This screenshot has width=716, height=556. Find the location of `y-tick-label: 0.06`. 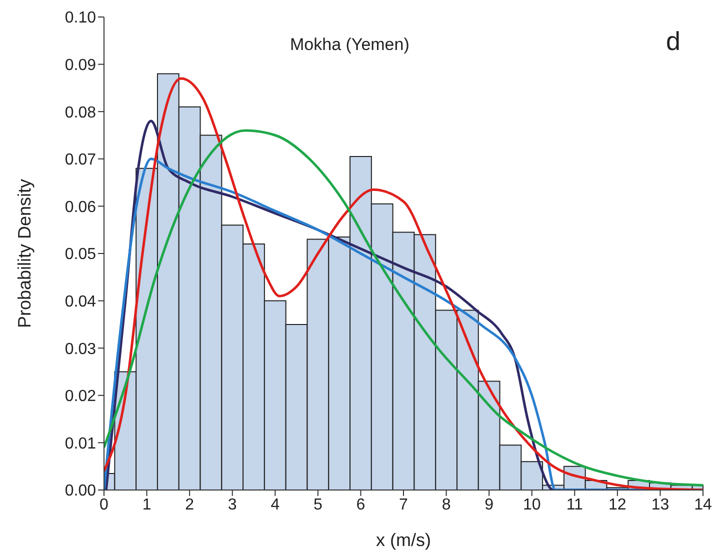

y-tick-label: 0.06 is located at coordinates (80, 207).